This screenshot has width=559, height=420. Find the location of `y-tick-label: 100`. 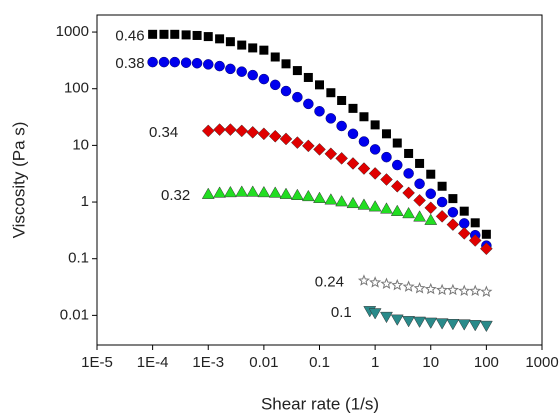

y-tick-label: 100 is located at coordinates (76, 88).